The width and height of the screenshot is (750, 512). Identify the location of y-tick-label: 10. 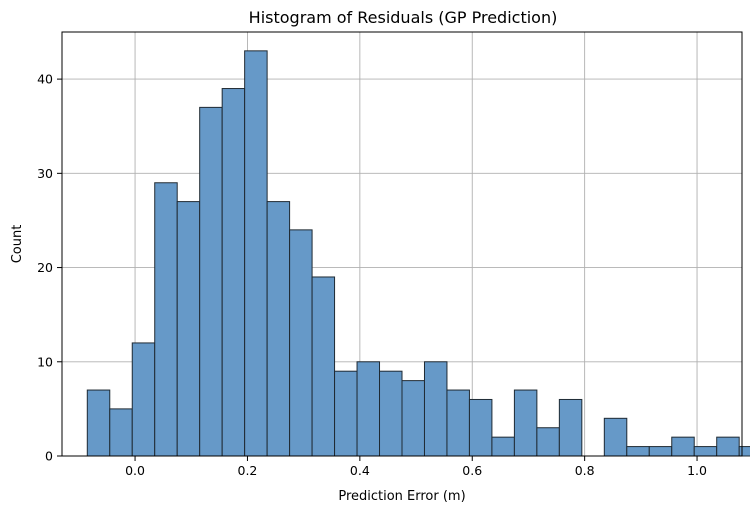
(45, 361).